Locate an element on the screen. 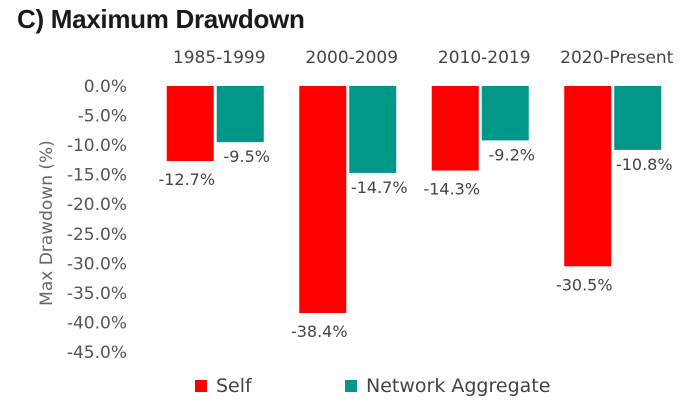 This screenshot has height=414, width=700. category-label: 2000-2009 is located at coordinates (351, 58).